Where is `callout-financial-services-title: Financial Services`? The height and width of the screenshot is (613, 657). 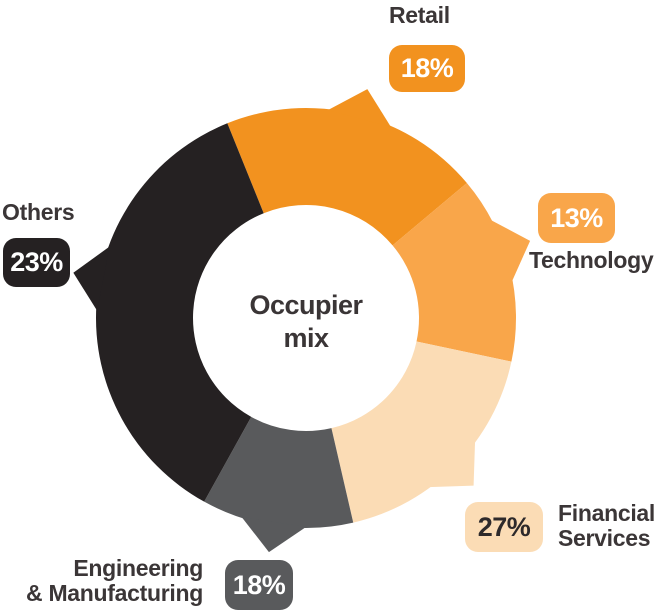
callout-financial-services-title: Financial Services is located at coordinates (606, 526).